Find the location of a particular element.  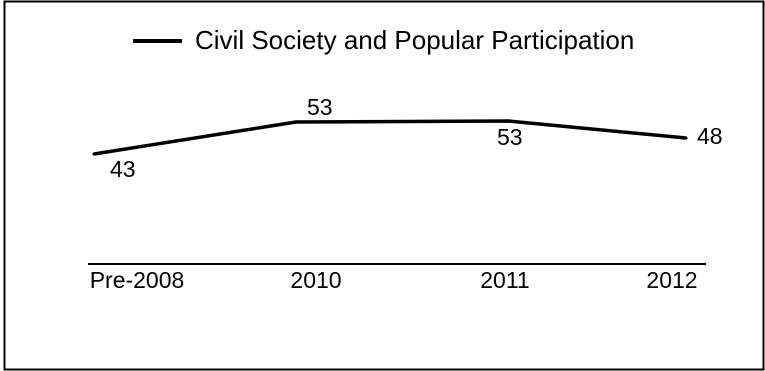

x-tick-label: 2011 is located at coordinates (504, 280).